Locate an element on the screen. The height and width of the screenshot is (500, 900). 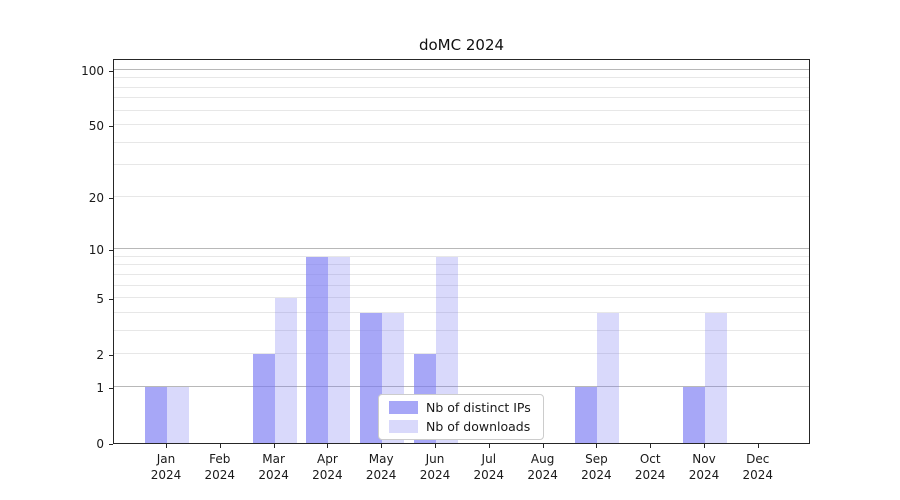
x-tick-mark-feb is located at coordinates (220, 446).